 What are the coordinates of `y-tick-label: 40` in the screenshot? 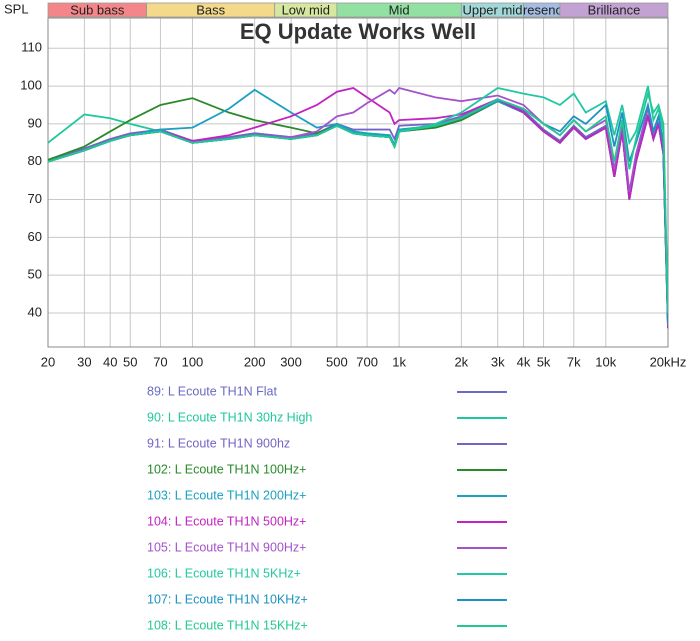 It's located at (35, 311).